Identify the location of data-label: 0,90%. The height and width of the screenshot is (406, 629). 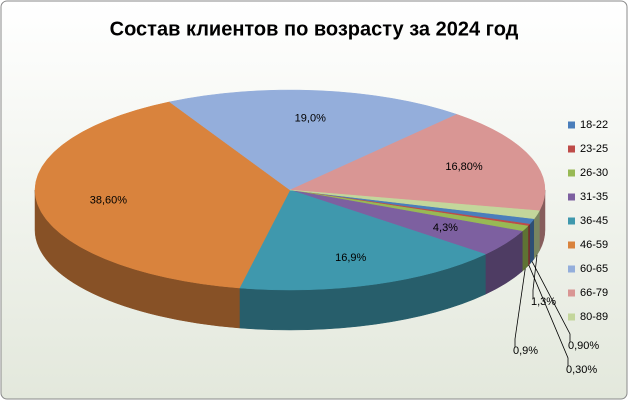
(583, 346).